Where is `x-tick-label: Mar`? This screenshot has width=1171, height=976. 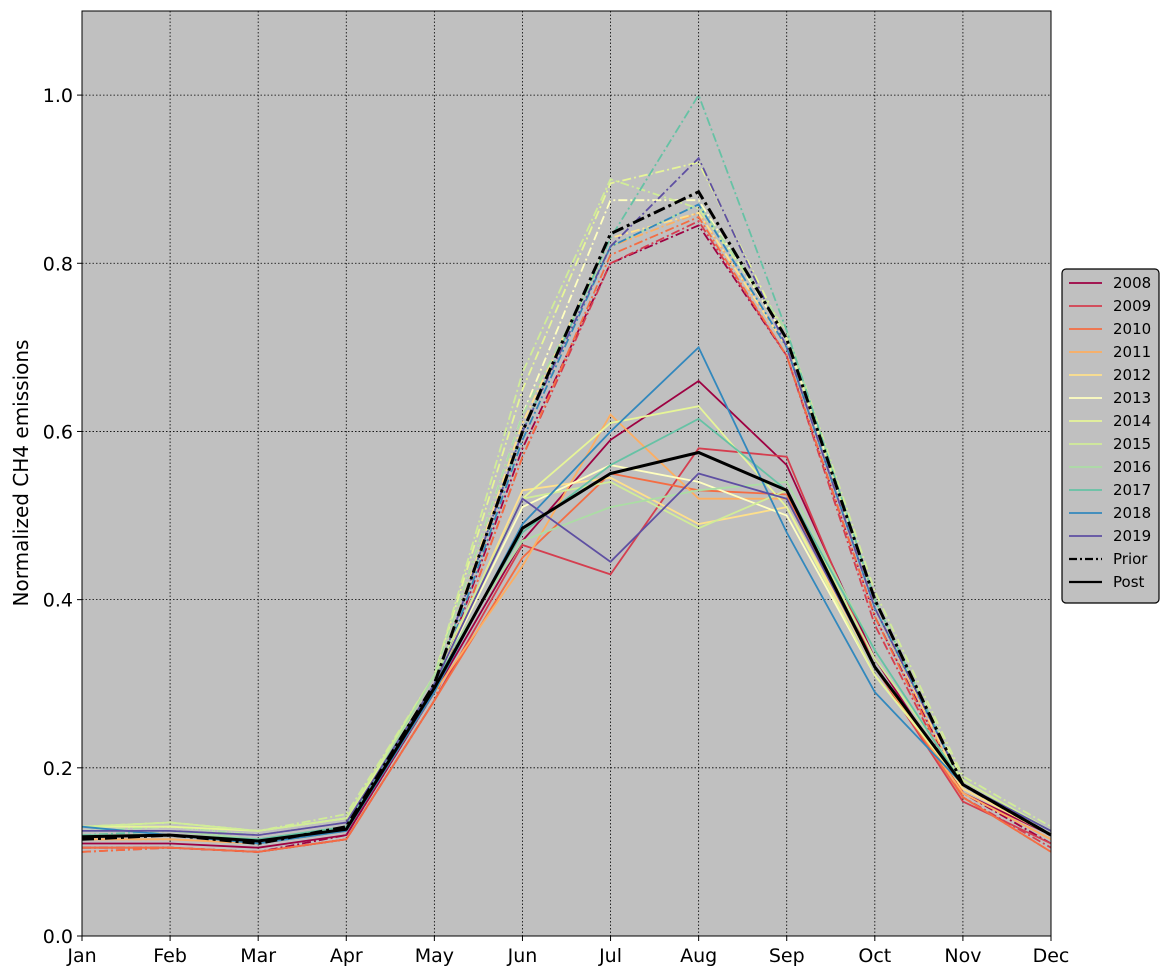 x-tick-label: Mar is located at coordinates (258, 956).